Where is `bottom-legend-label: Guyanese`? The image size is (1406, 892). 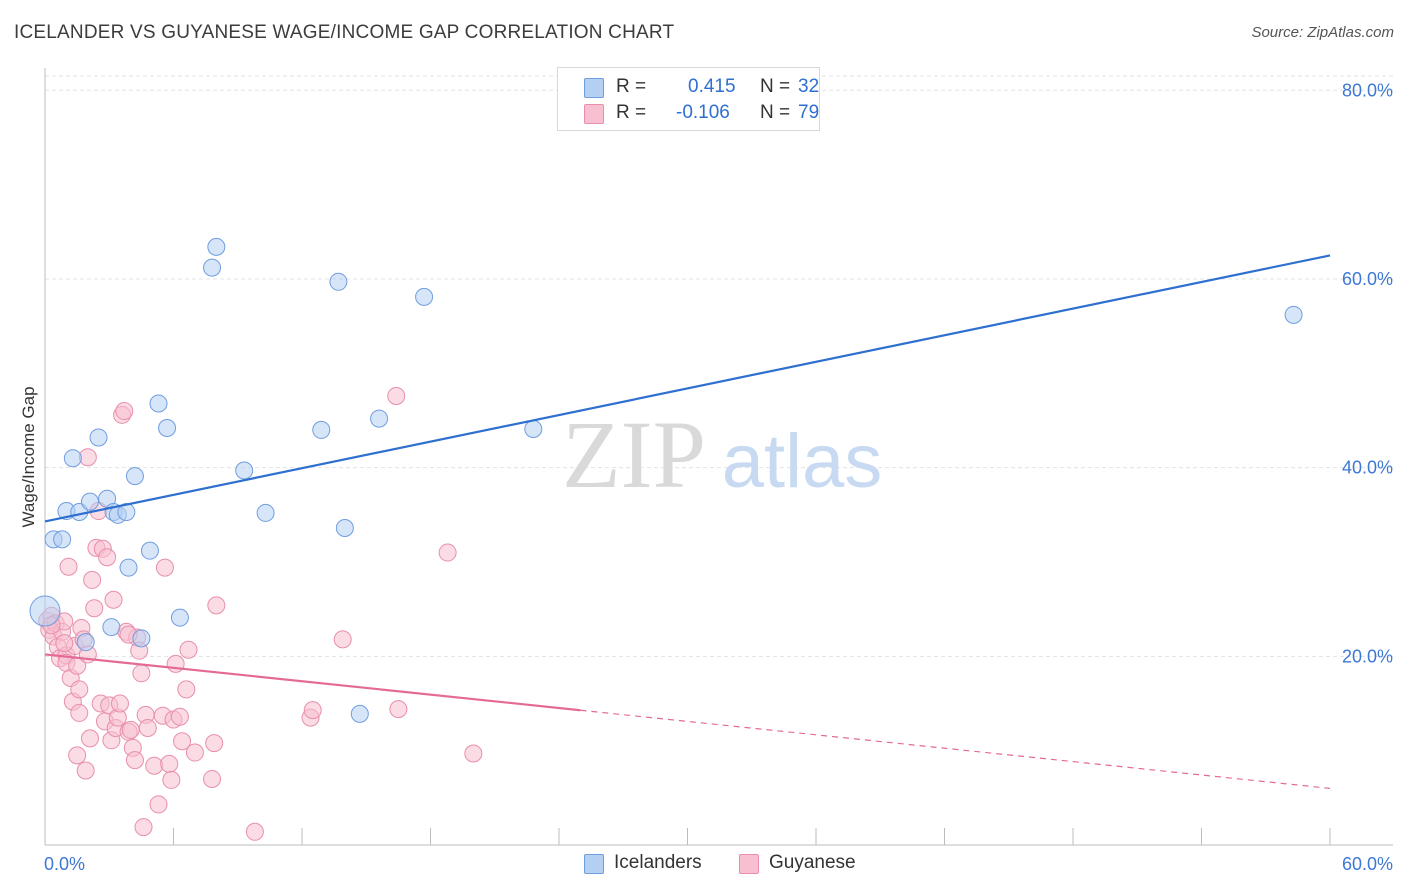 bottom-legend-label: Guyanese is located at coordinates (812, 862).